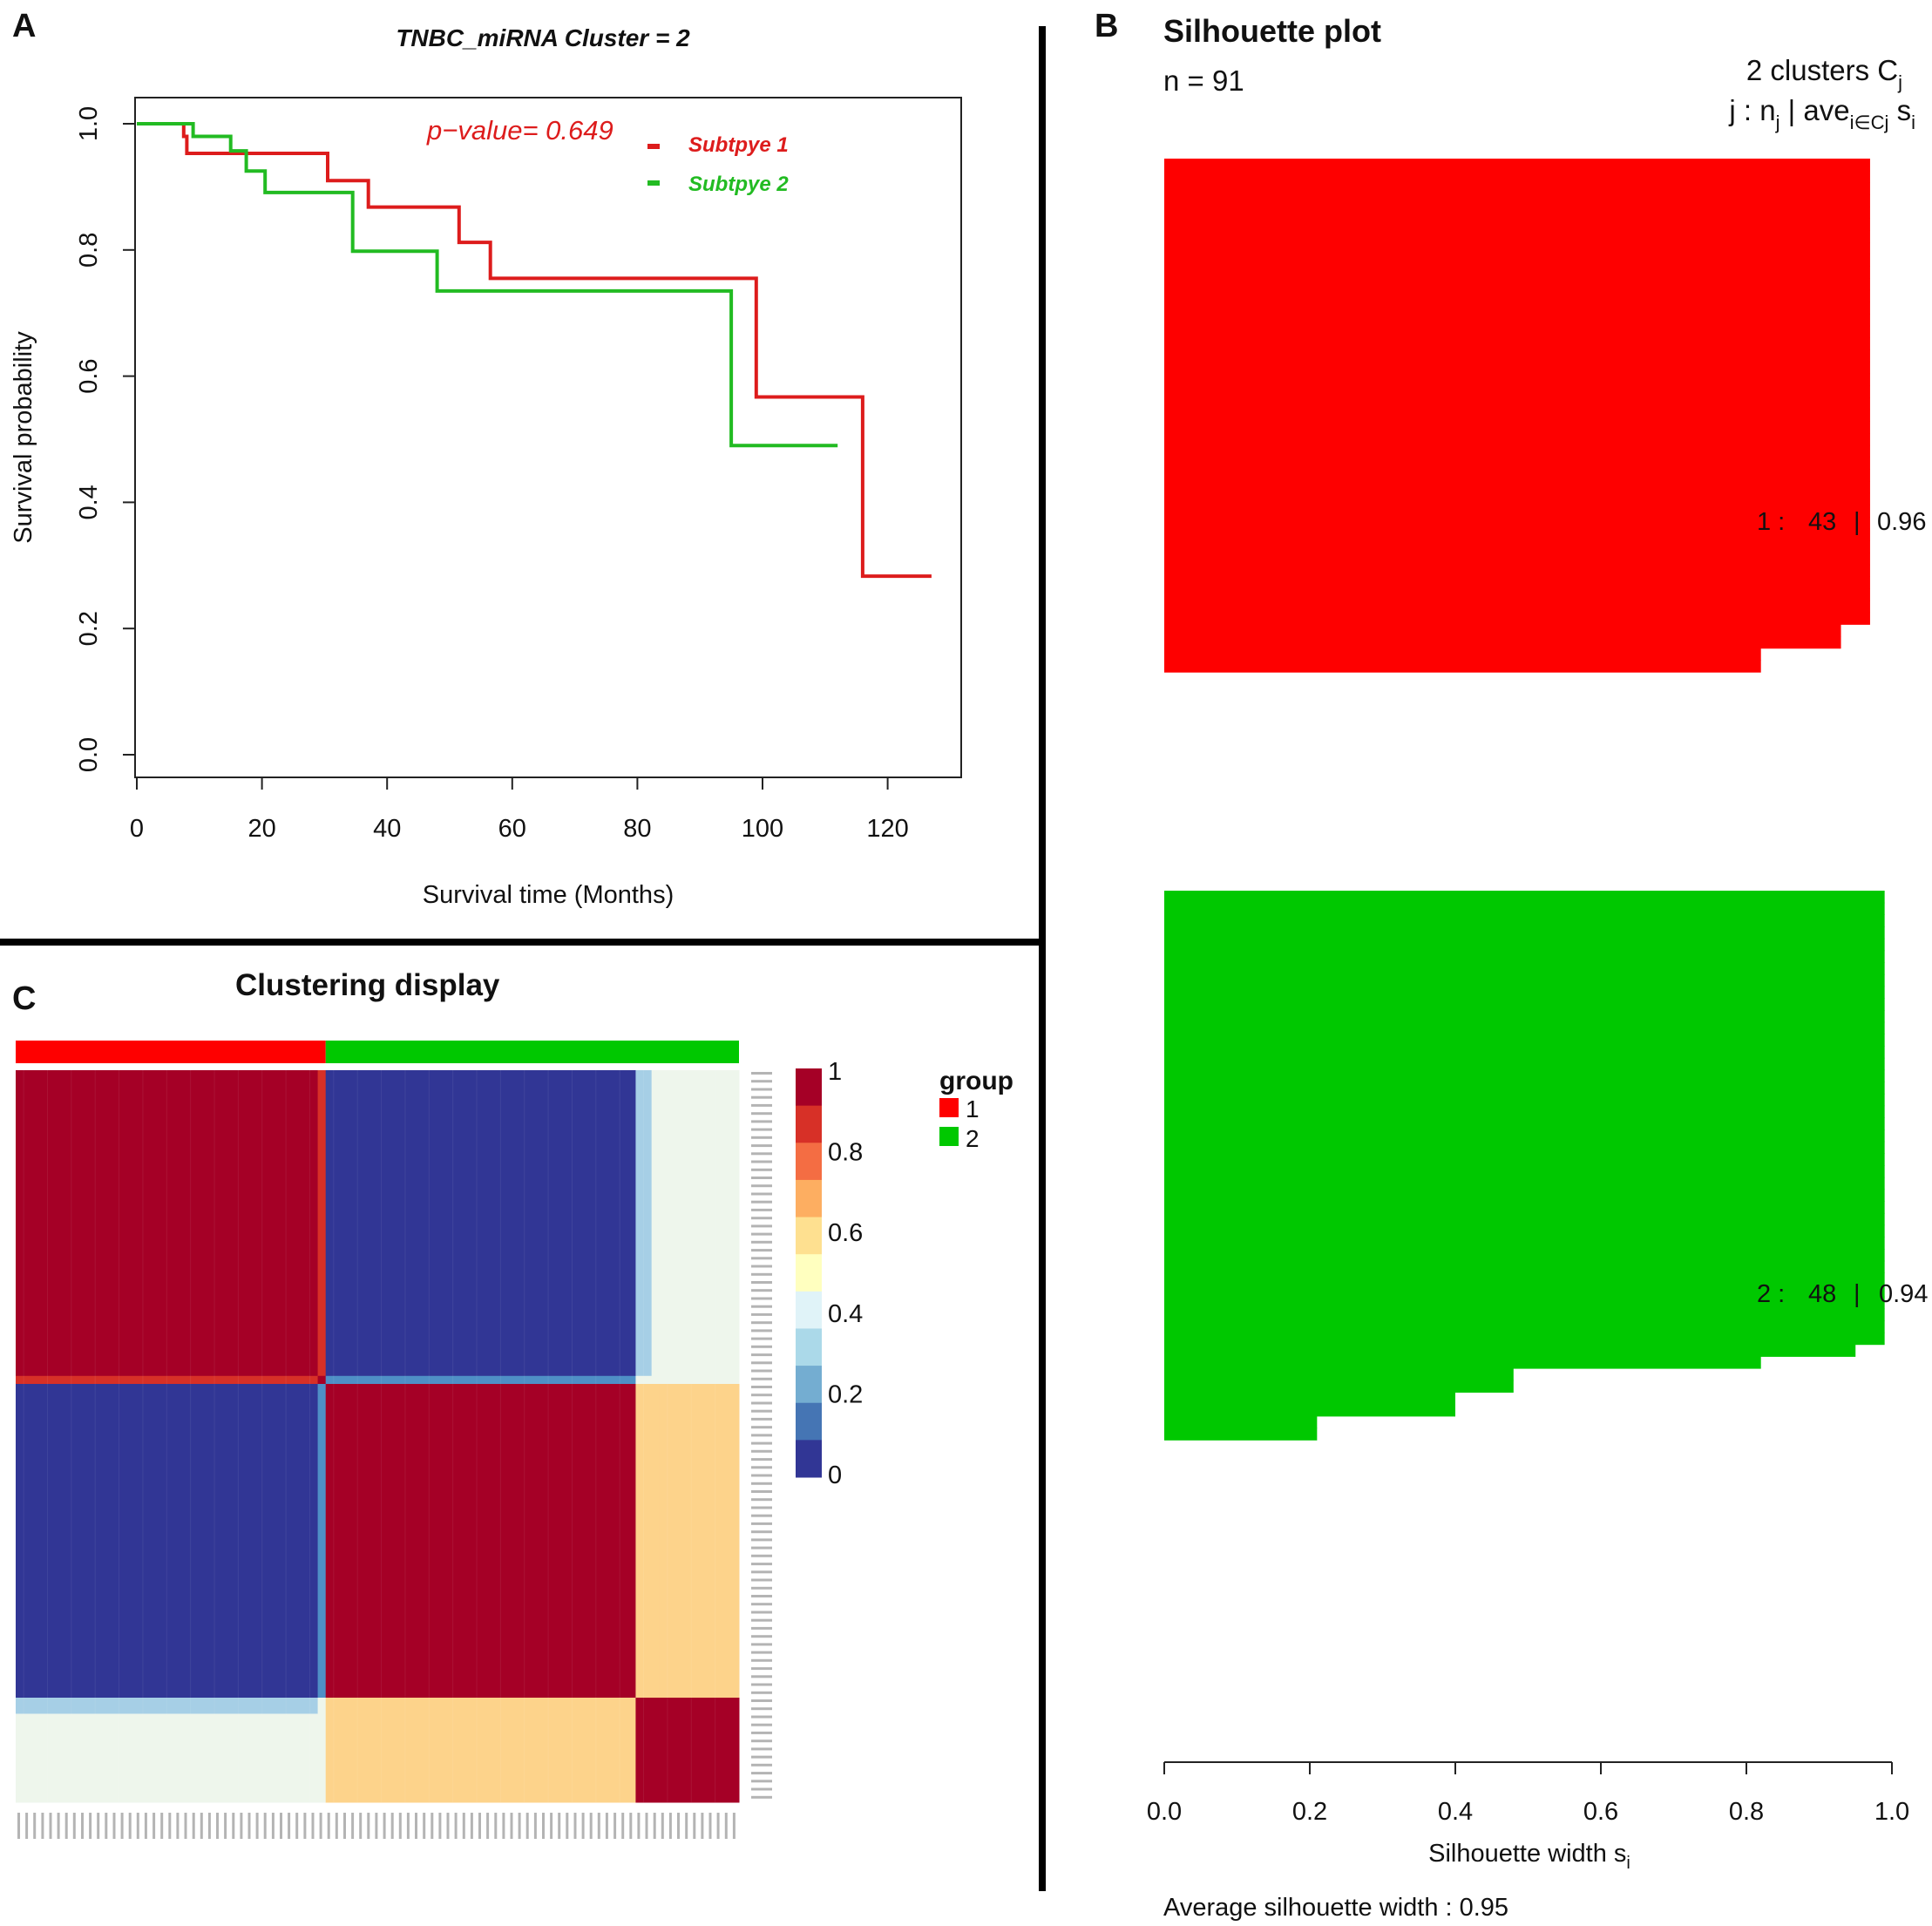  Describe the element at coordinates (24, 438) in the screenshot. I see `km-ylabel: Survival probability` at that location.